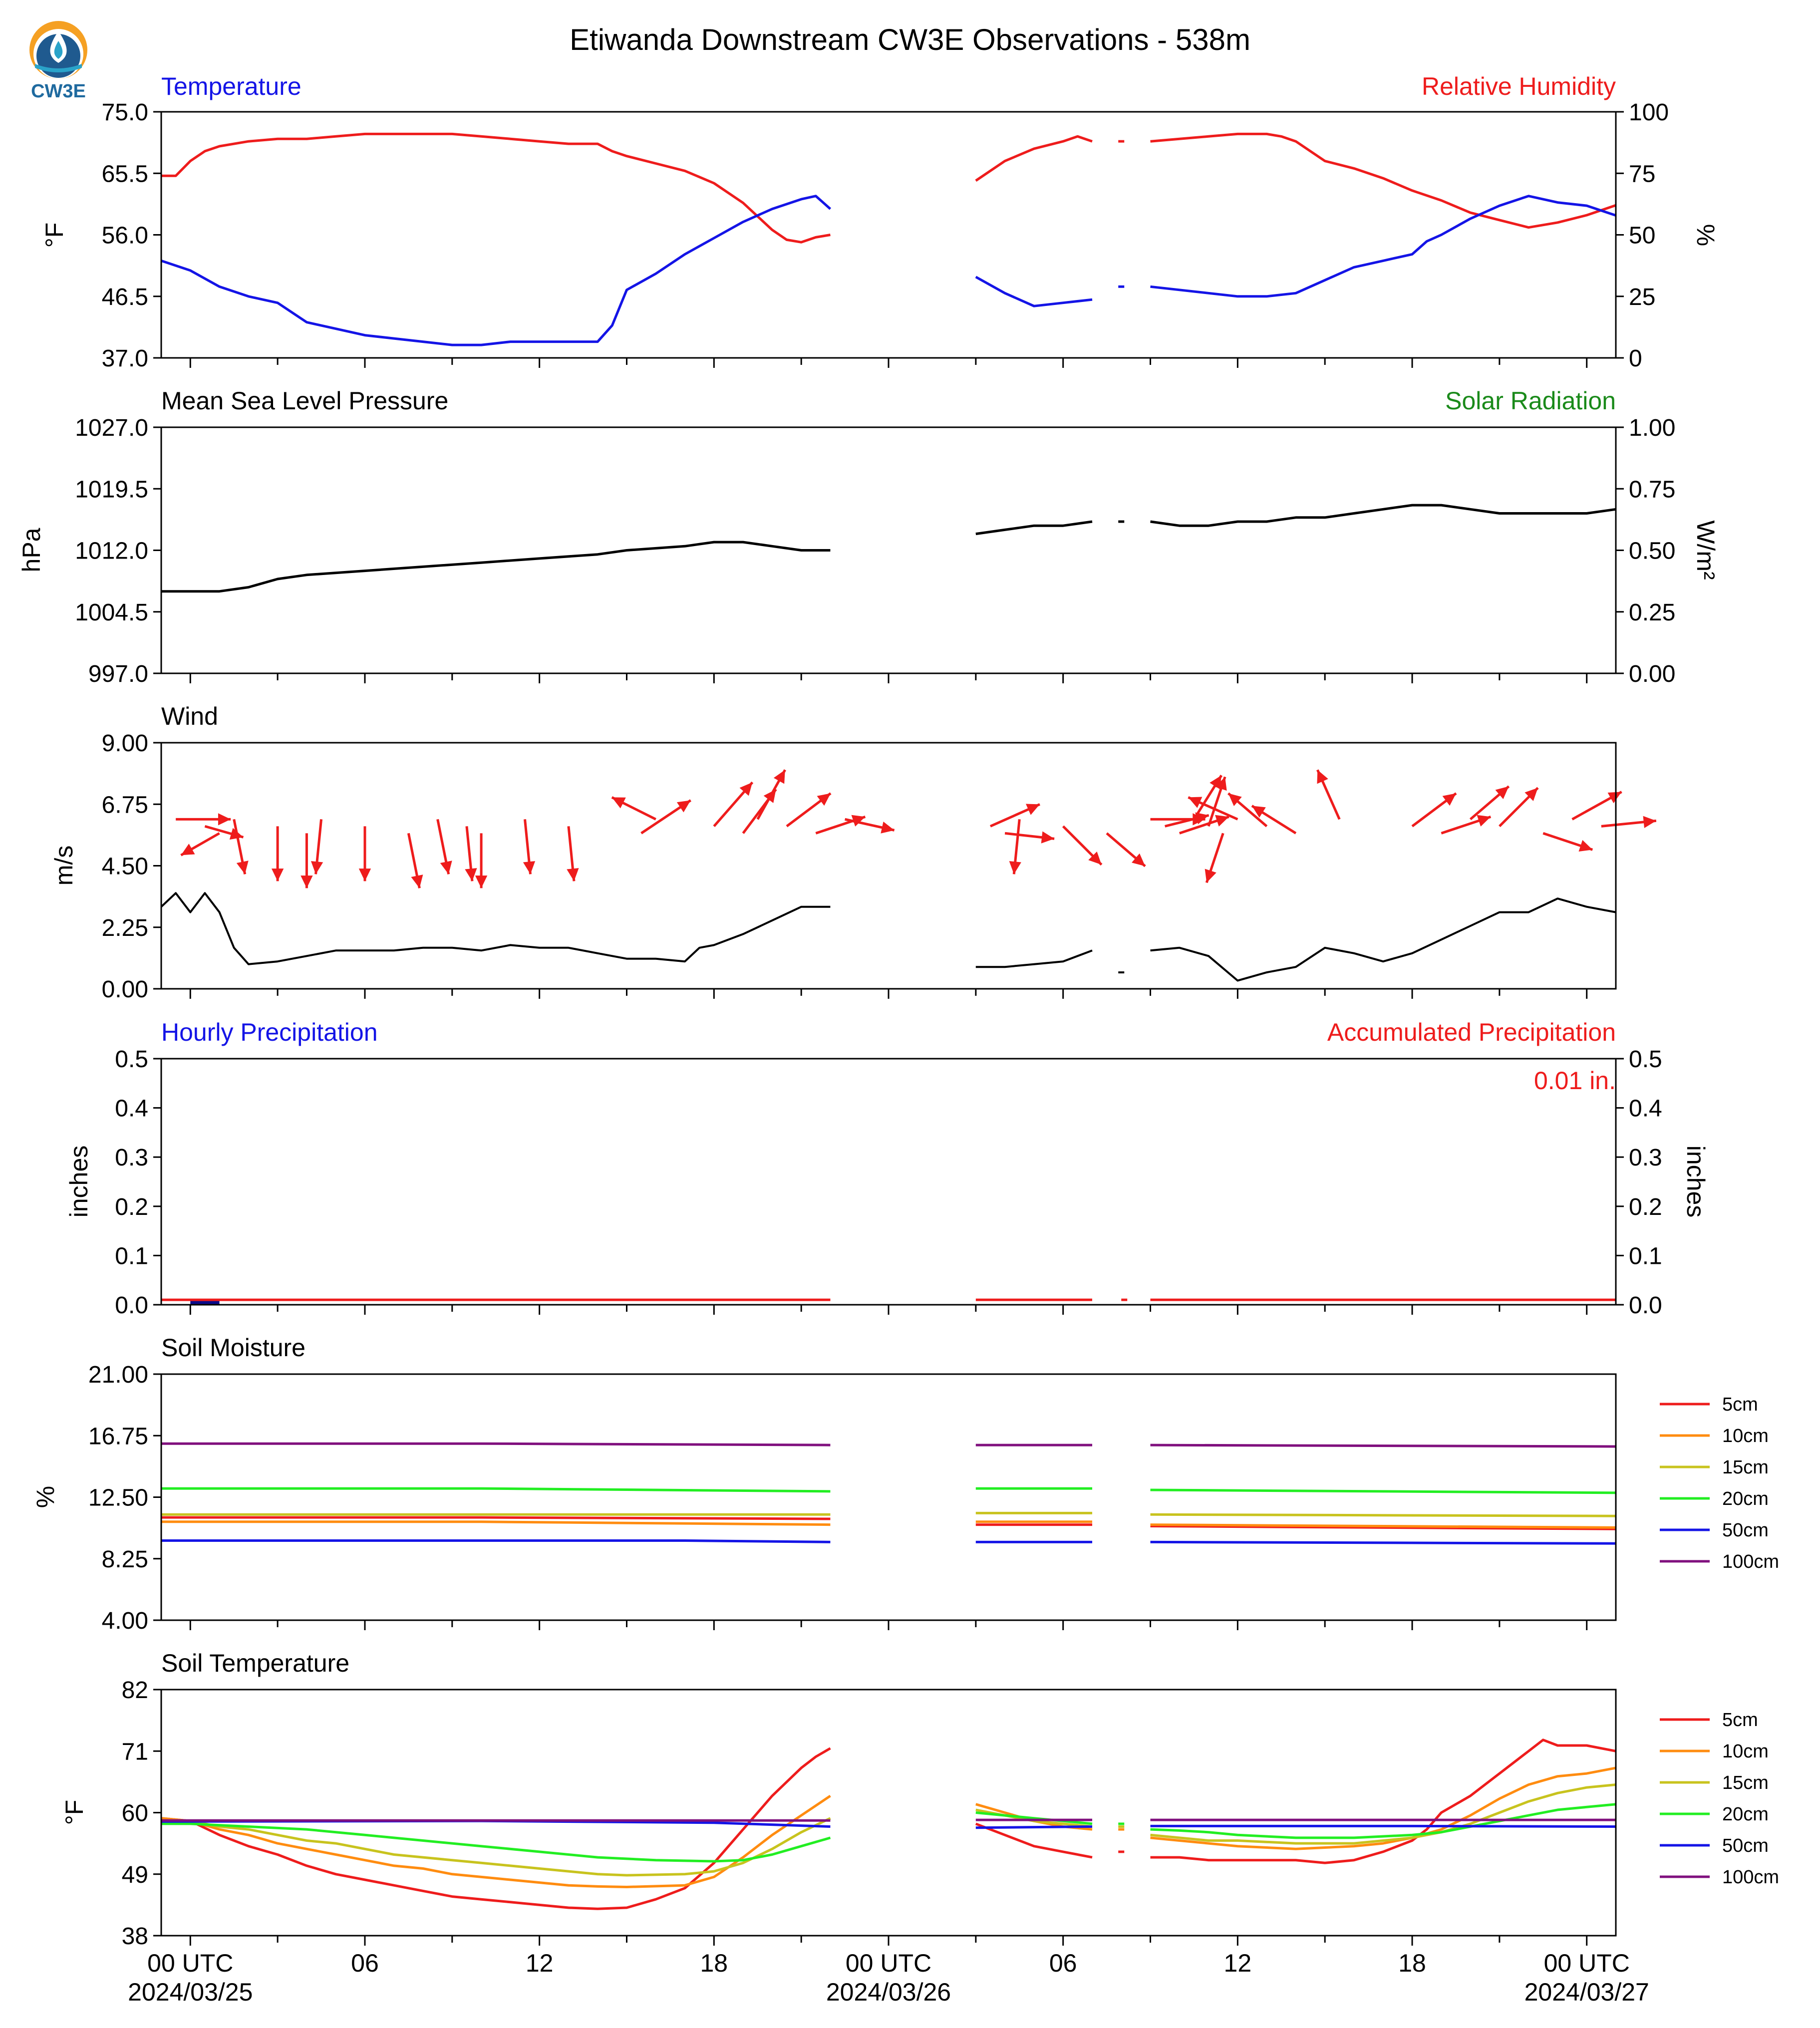  What do you see at coordinates (125, 112) in the screenshot?
I see `y-tick-label: 75.0` at bounding box center [125, 112].